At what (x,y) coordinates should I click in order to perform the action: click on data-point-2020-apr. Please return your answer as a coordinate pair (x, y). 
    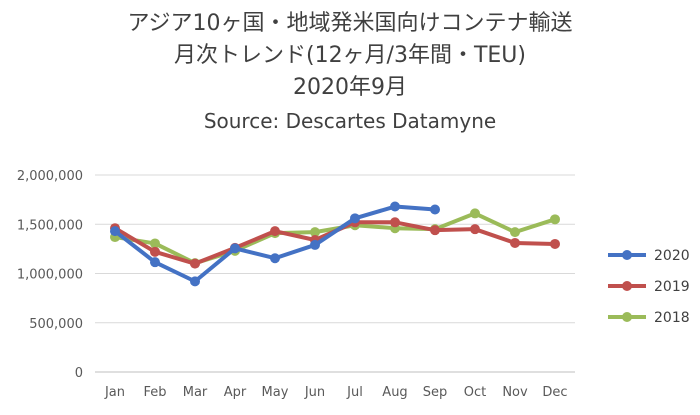
    Looking at the image, I should click on (235, 248).